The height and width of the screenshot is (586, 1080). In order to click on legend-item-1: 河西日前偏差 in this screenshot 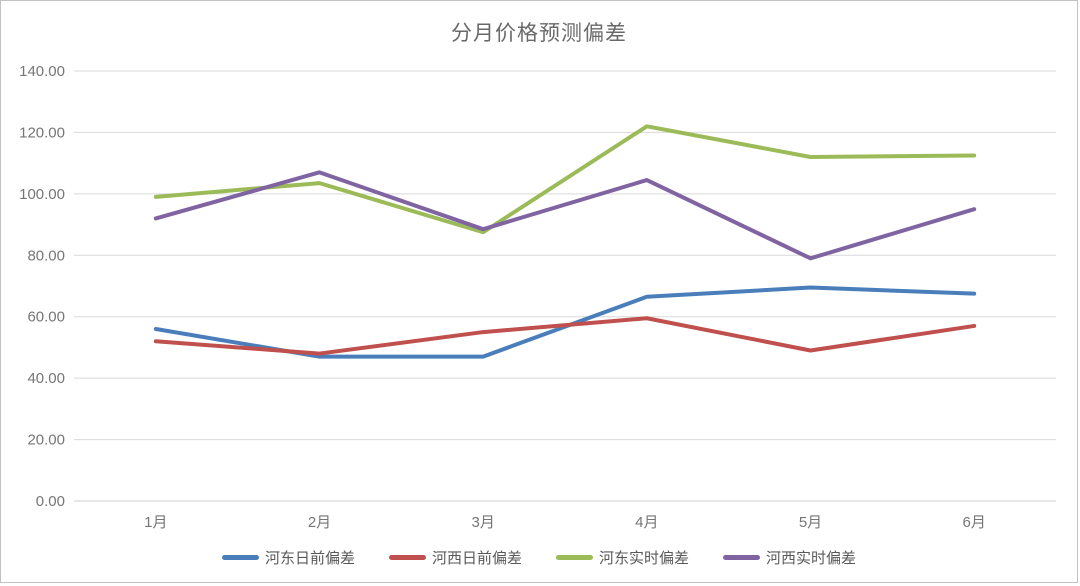, I will do `click(455, 557)`.